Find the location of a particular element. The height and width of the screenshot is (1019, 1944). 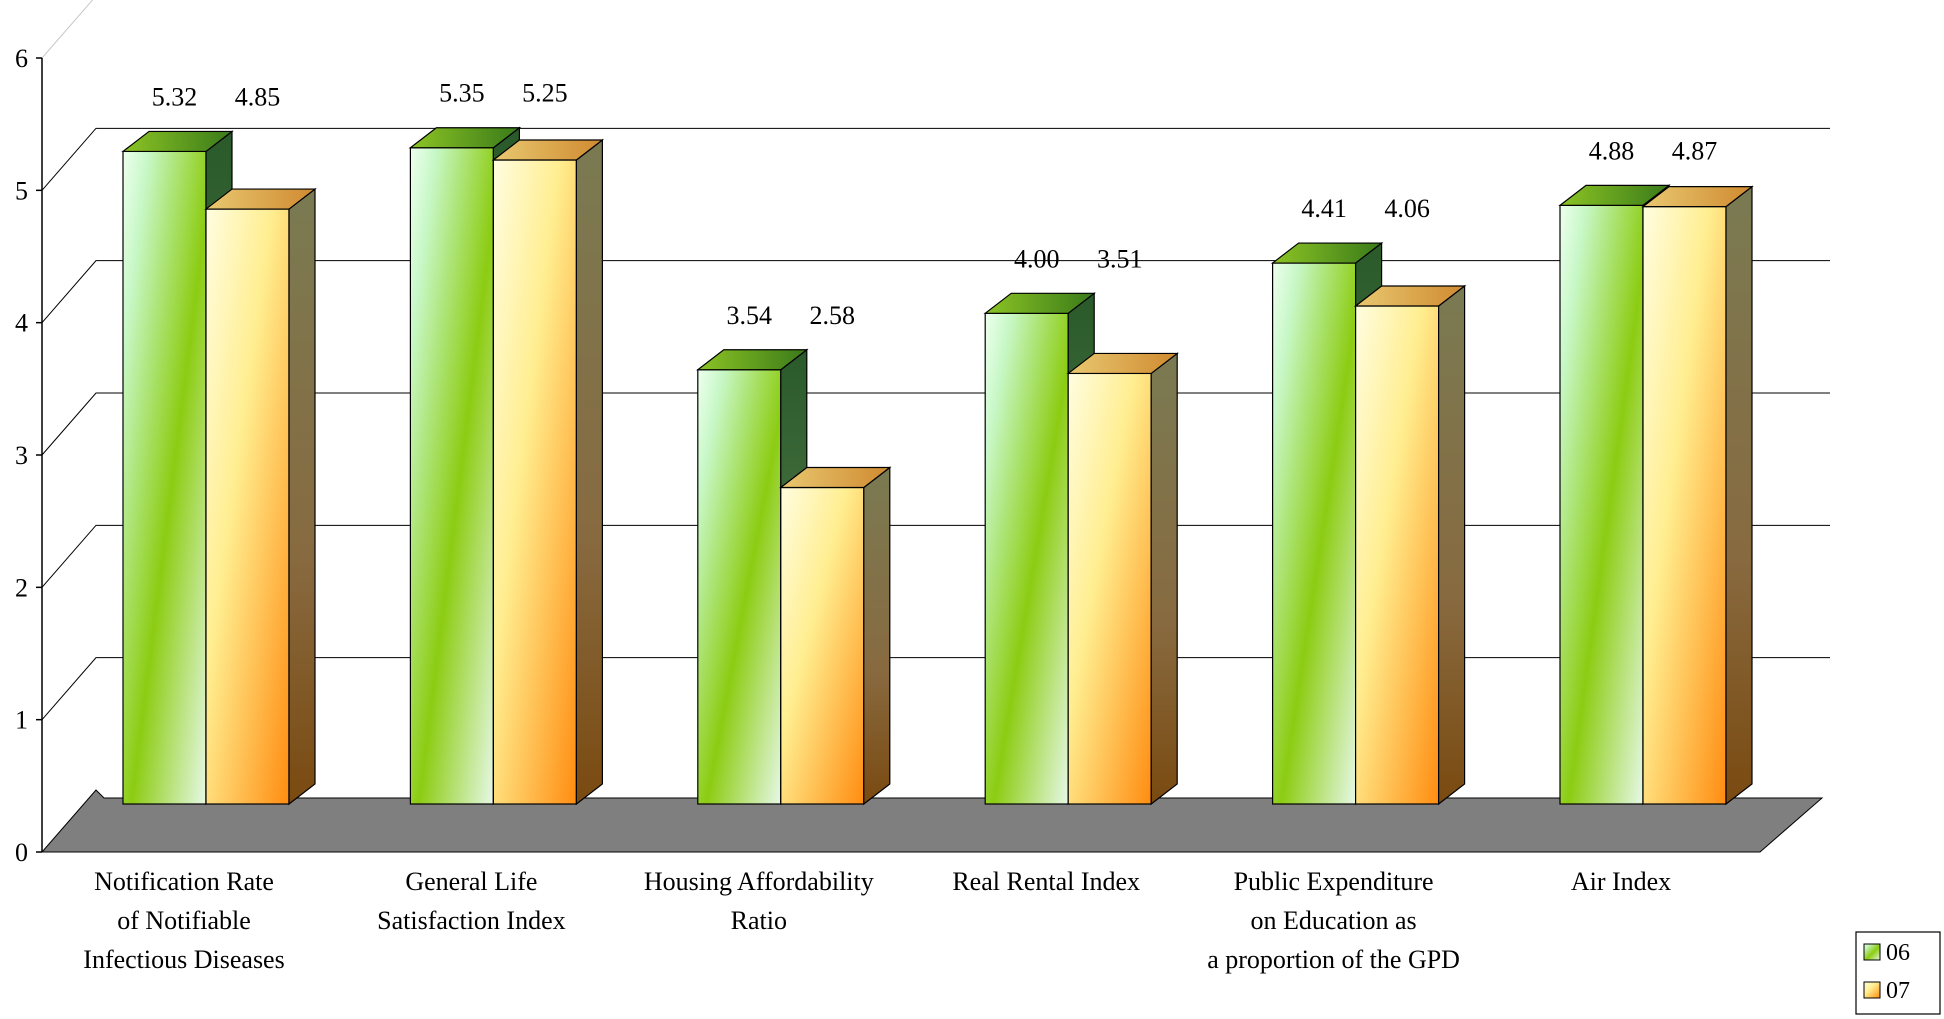

data-label: 4.85 is located at coordinates (258, 96).